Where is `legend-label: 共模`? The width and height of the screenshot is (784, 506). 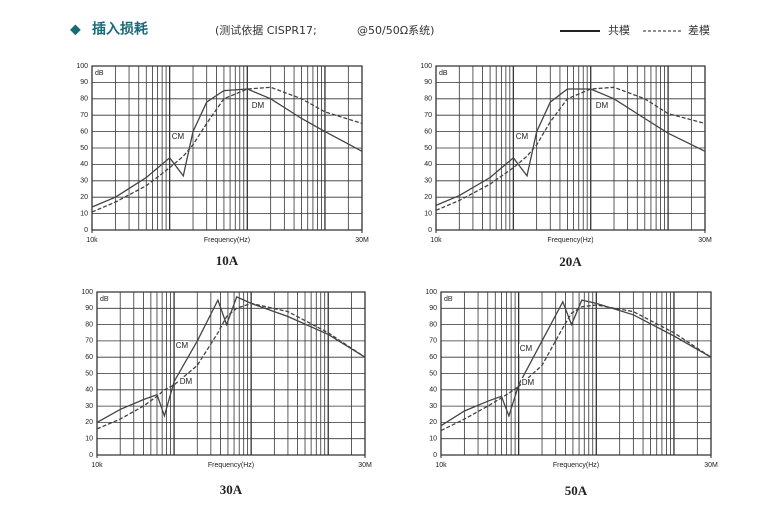 legend-label: 共模 is located at coordinates (619, 30).